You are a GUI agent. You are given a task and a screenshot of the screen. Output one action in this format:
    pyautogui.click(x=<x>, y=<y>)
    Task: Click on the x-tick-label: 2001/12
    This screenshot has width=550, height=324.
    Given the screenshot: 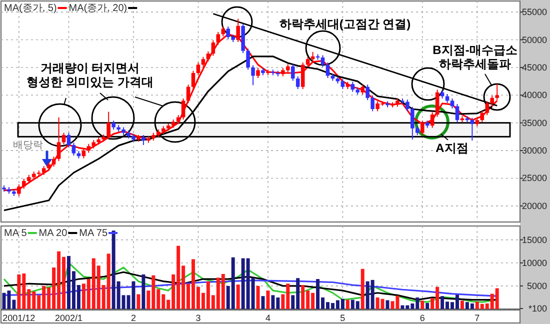 What is the action you would take?
    pyautogui.click(x=19, y=318)
    